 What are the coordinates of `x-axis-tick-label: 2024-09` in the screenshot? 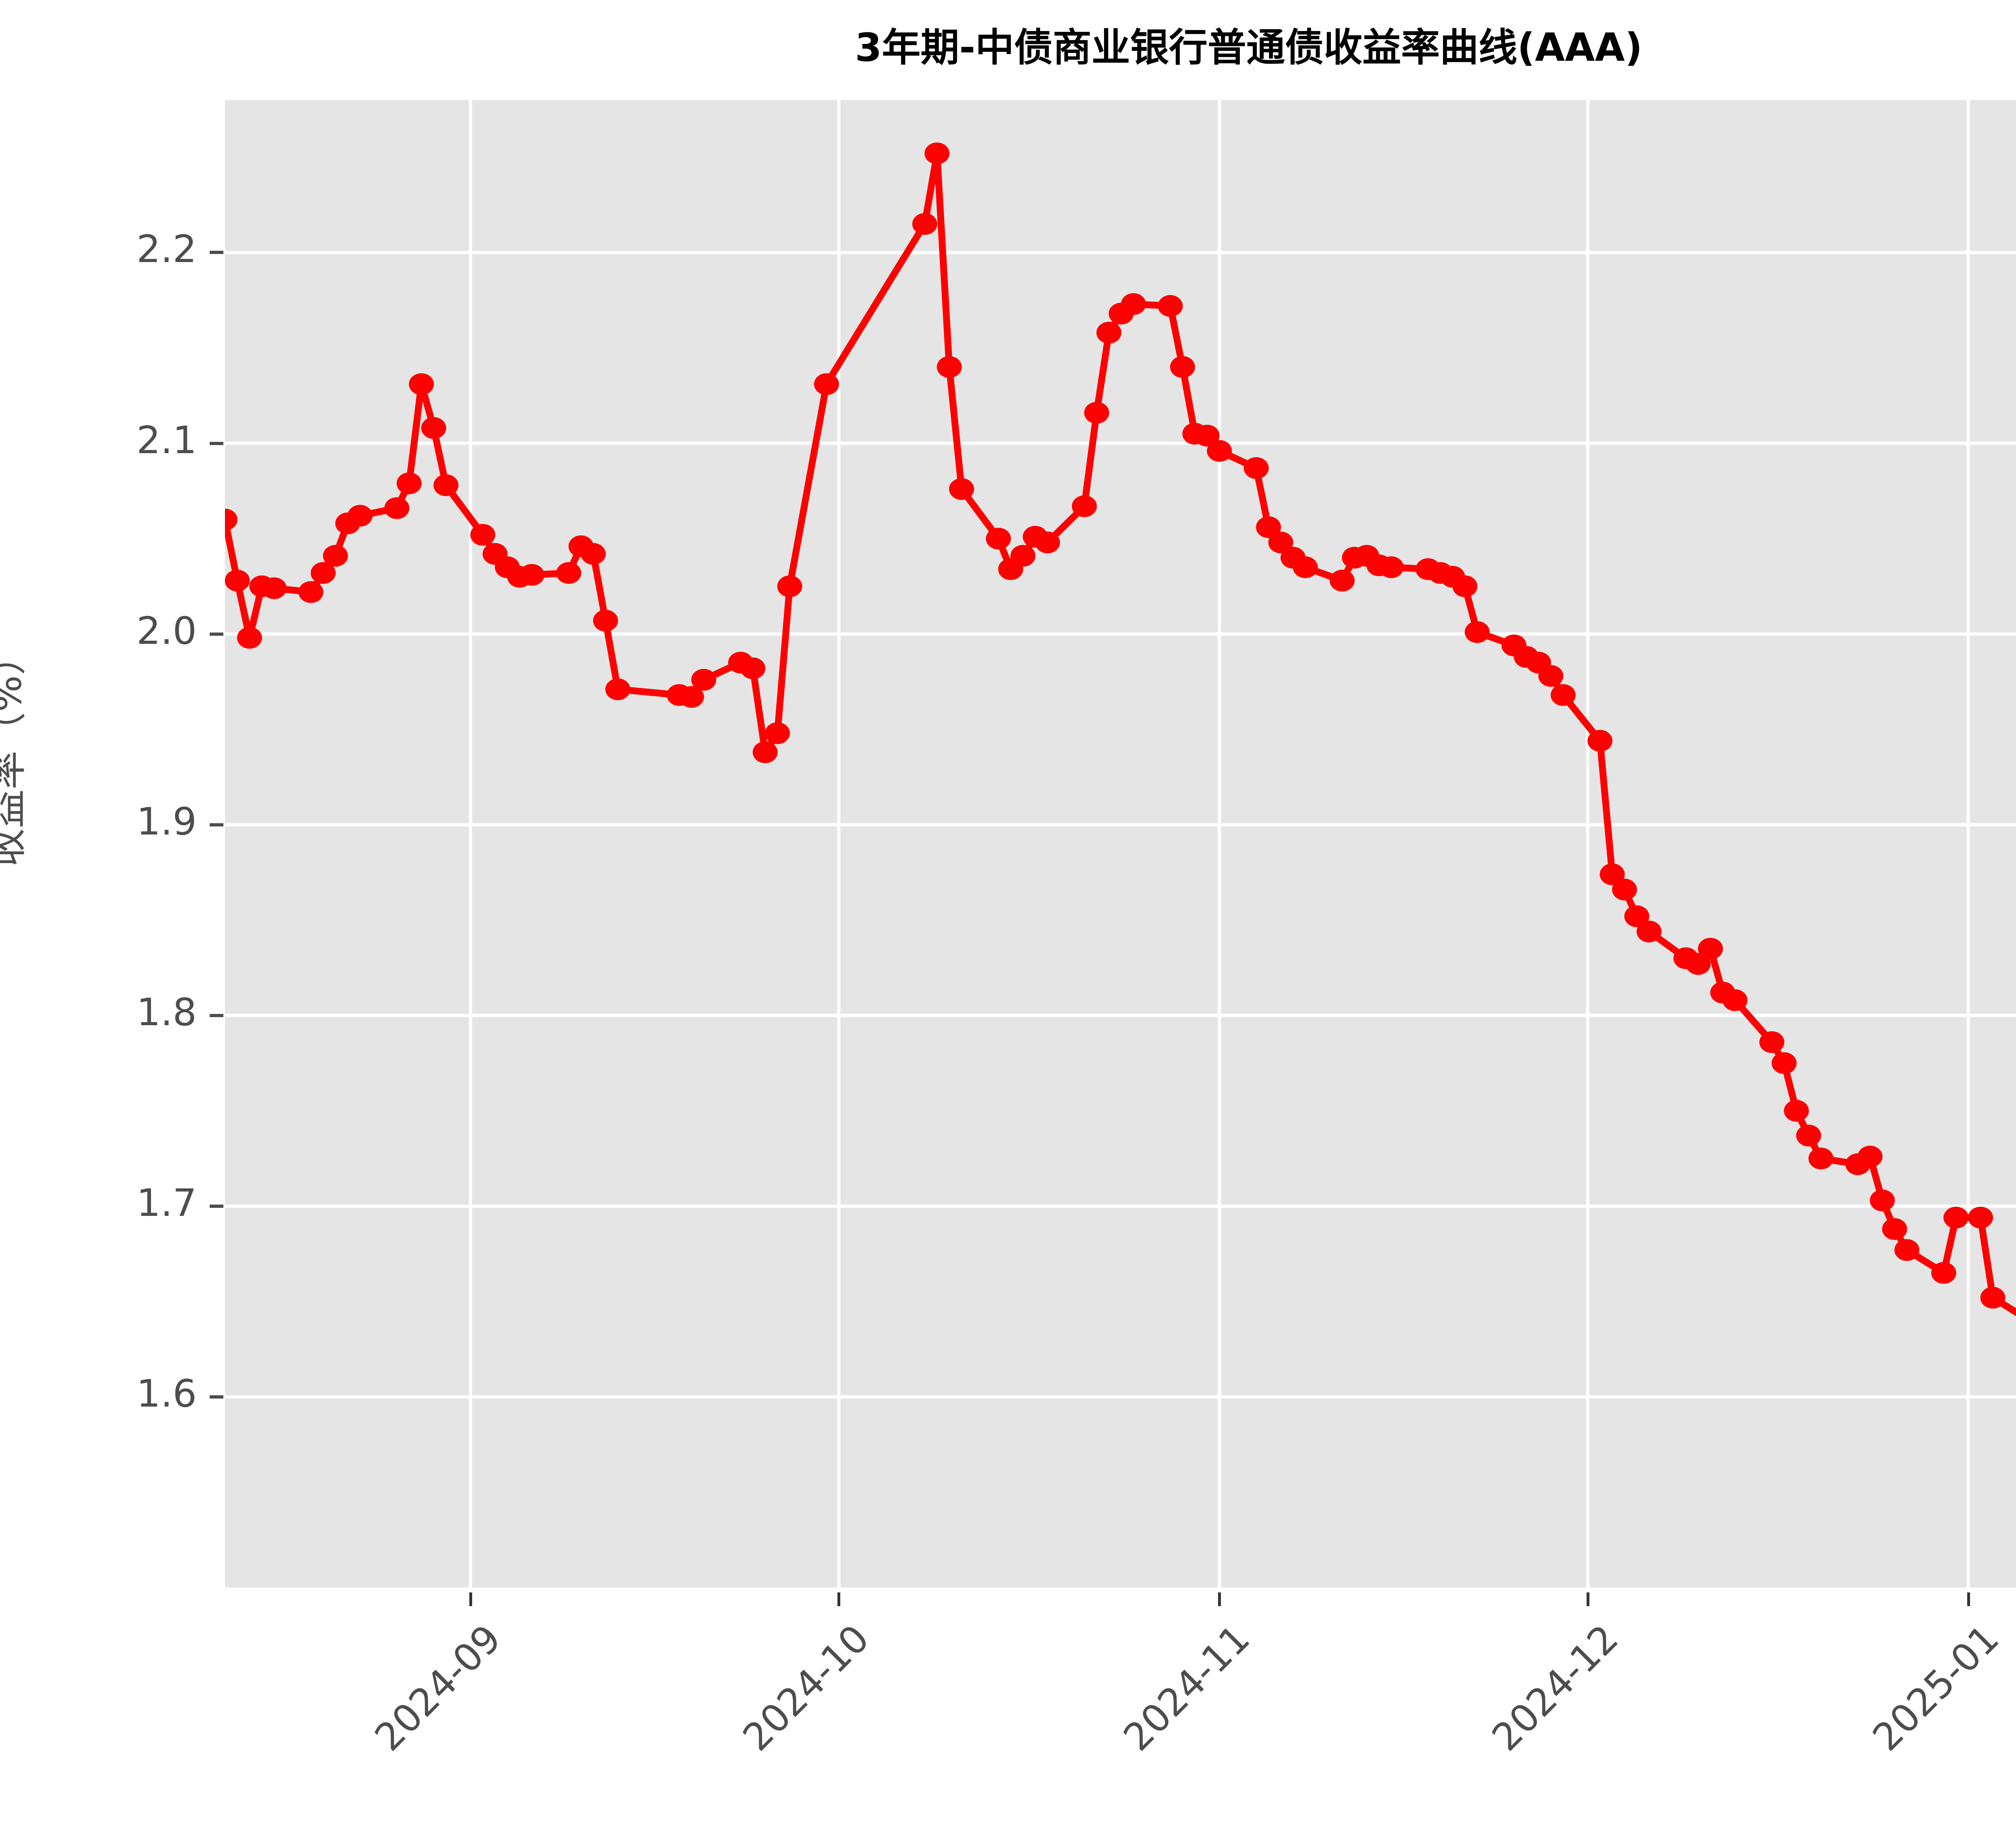 It's located at (438, 1688).